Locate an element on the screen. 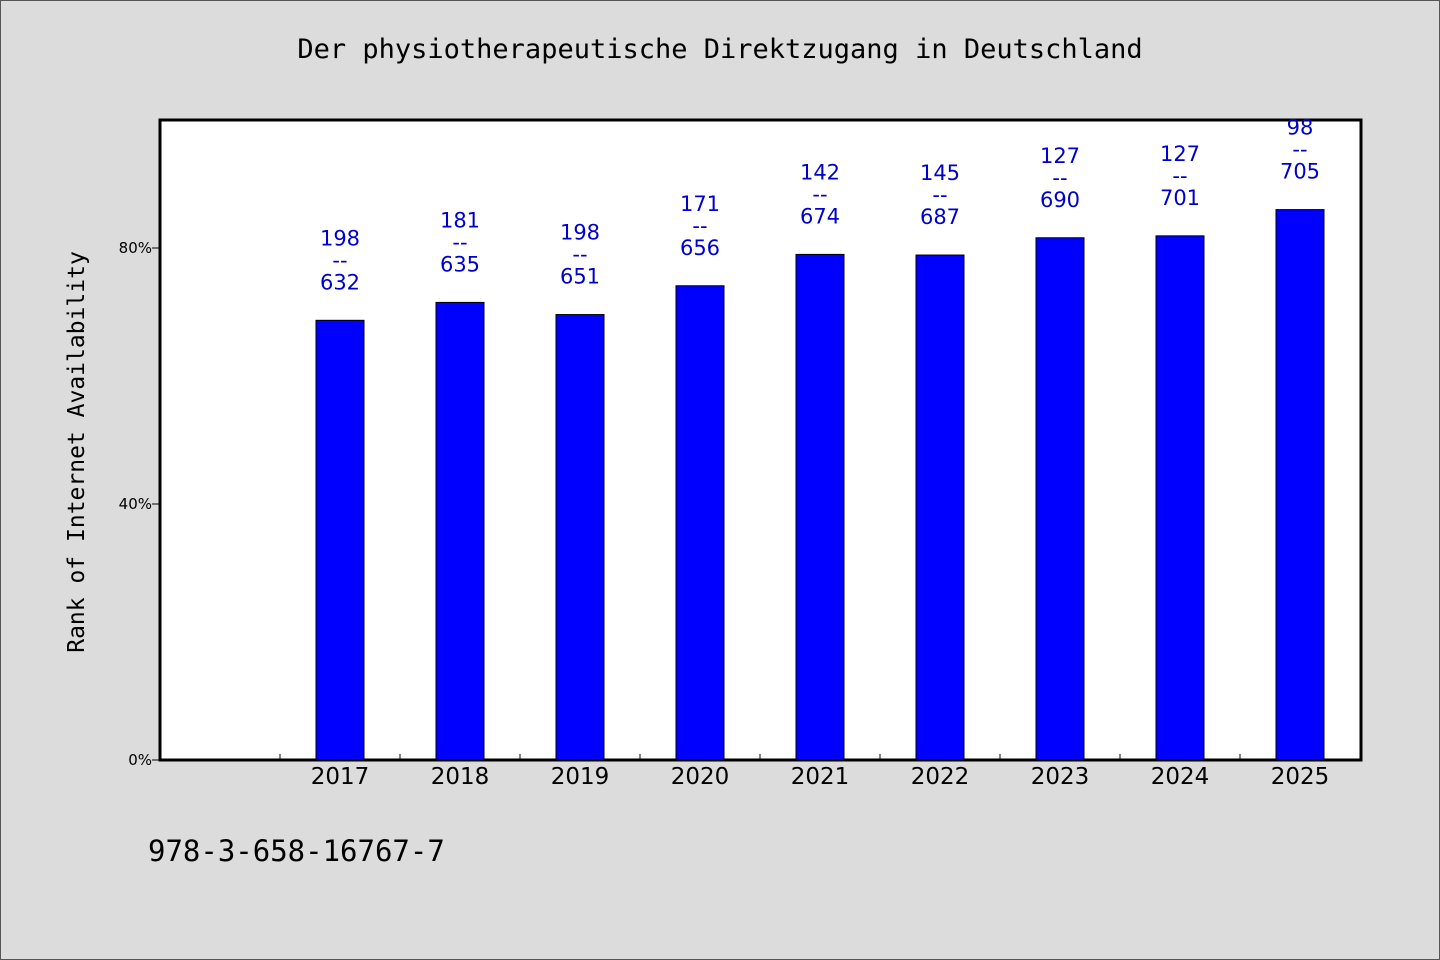  x-tick-label: 2022 is located at coordinates (940, 777).